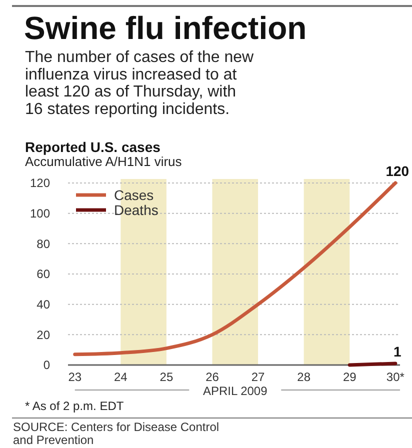 The image size is (412, 448). What do you see at coordinates (43, 243) in the screenshot?
I see `y-tick-label: 80` at bounding box center [43, 243].